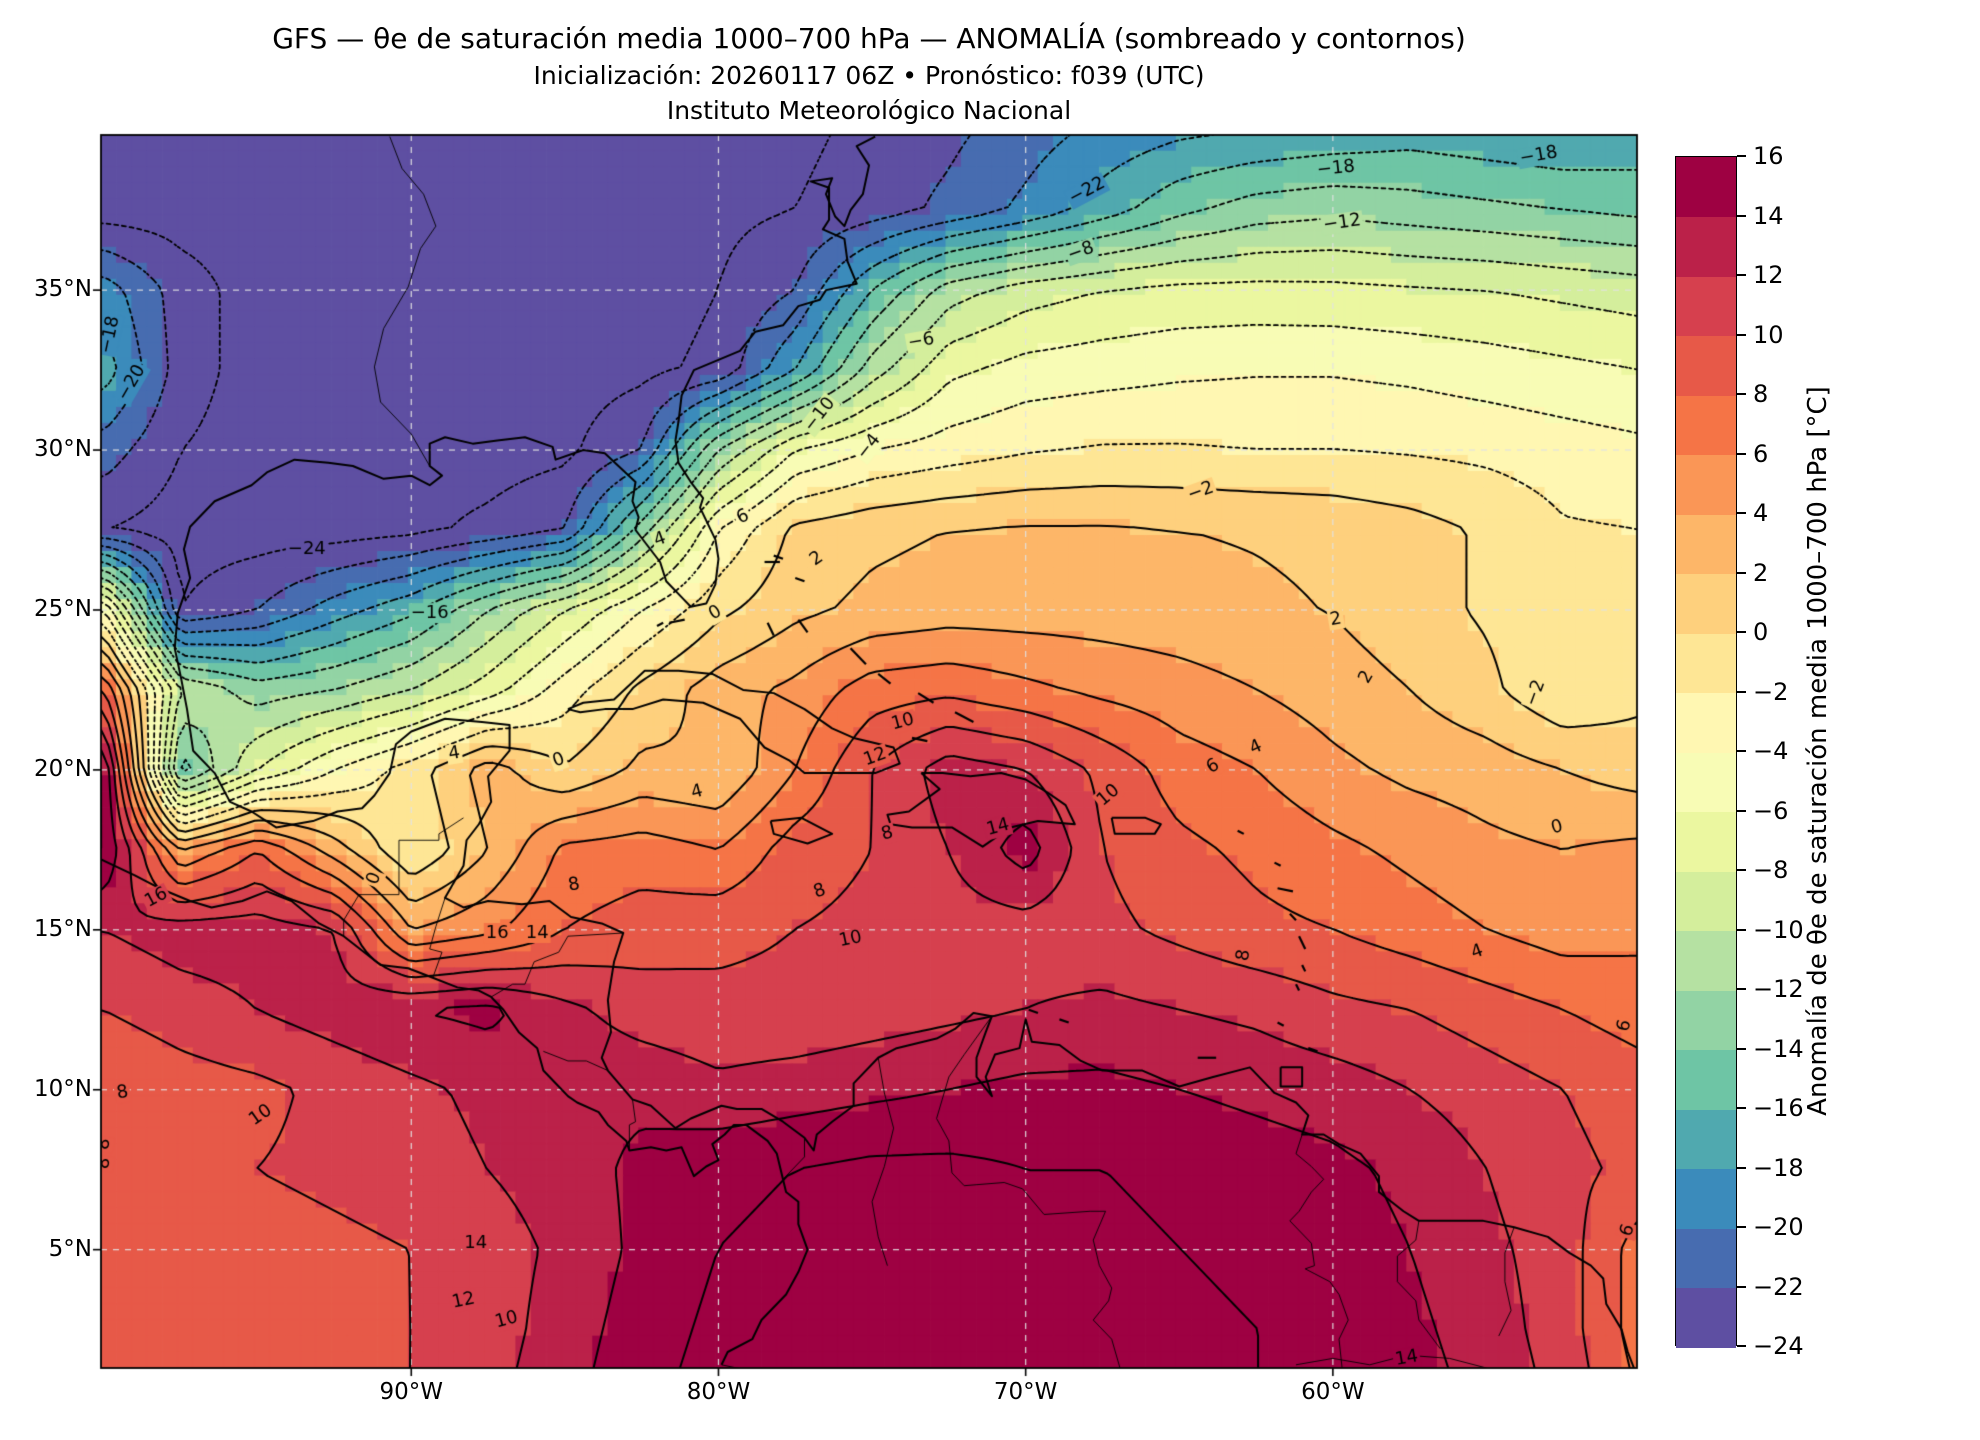 This screenshot has width=1980, height=1440. I want to click on colorbar-tick-label: −2, so click(1771, 691).